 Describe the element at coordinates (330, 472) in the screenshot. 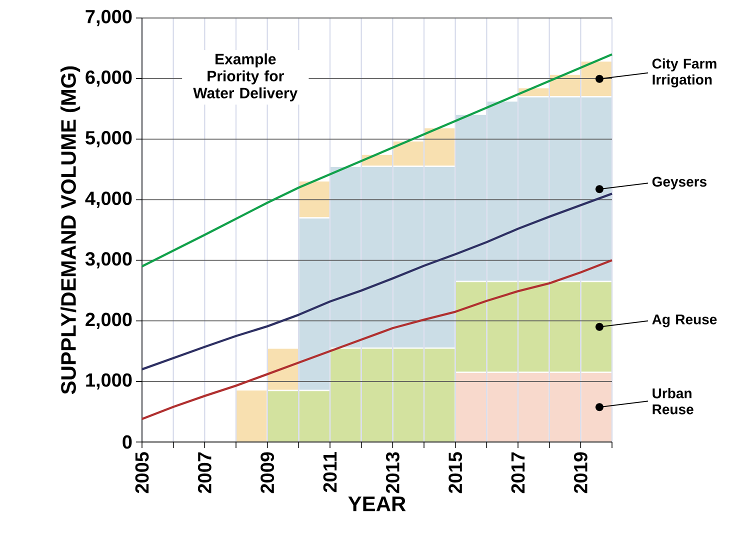

I see `x-tick-label: 2011` at that location.